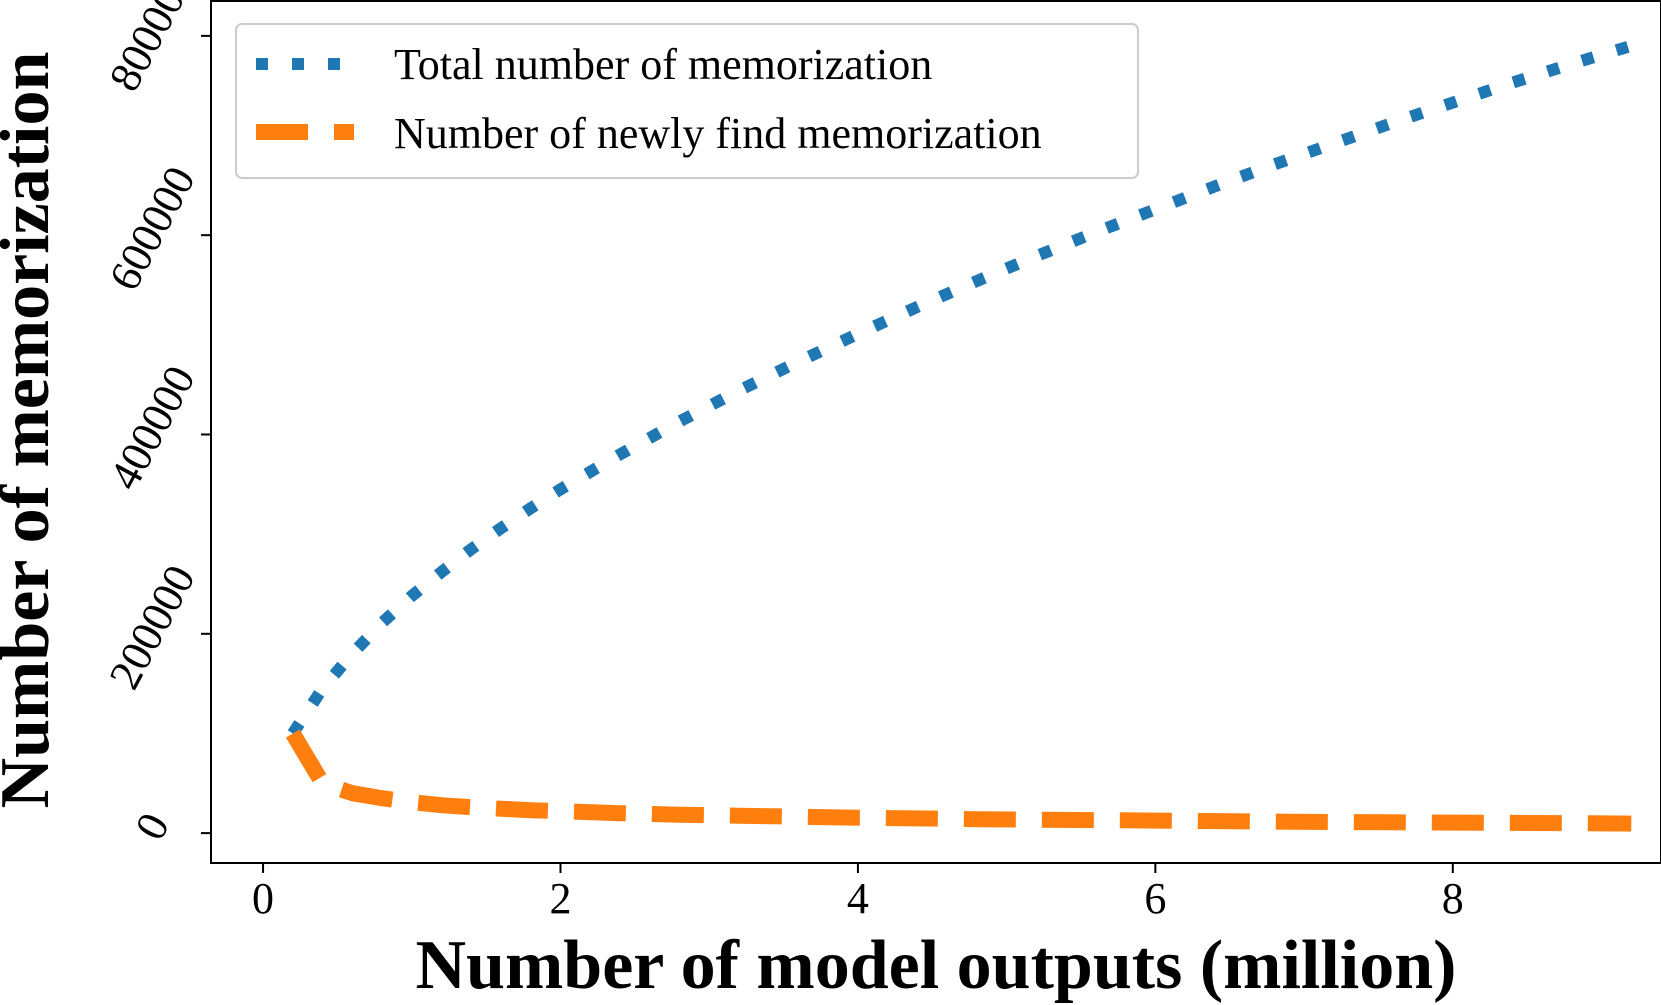 This screenshot has width=1661, height=1005. What do you see at coordinates (560, 898) in the screenshot?
I see `x-tick-label: 2` at bounding box center [560, 898].